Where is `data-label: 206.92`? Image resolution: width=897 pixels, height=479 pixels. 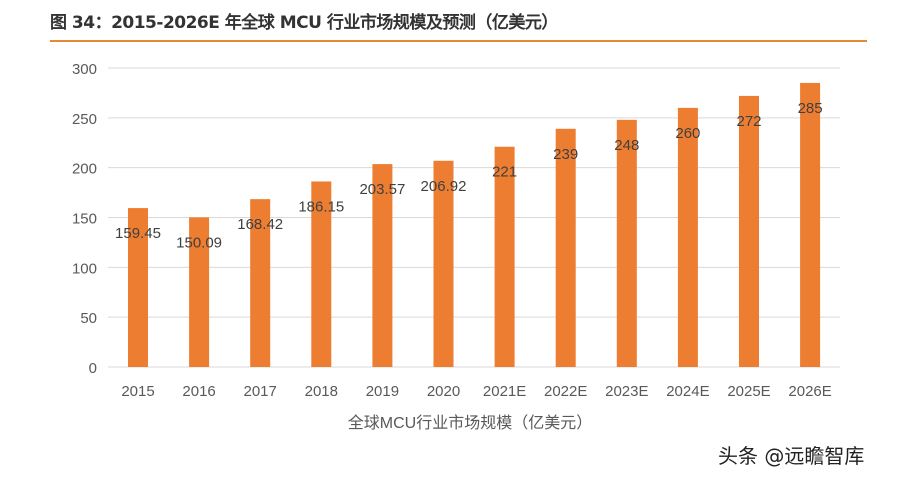 data-label: 206.92 is located at coordinates (444, 186).